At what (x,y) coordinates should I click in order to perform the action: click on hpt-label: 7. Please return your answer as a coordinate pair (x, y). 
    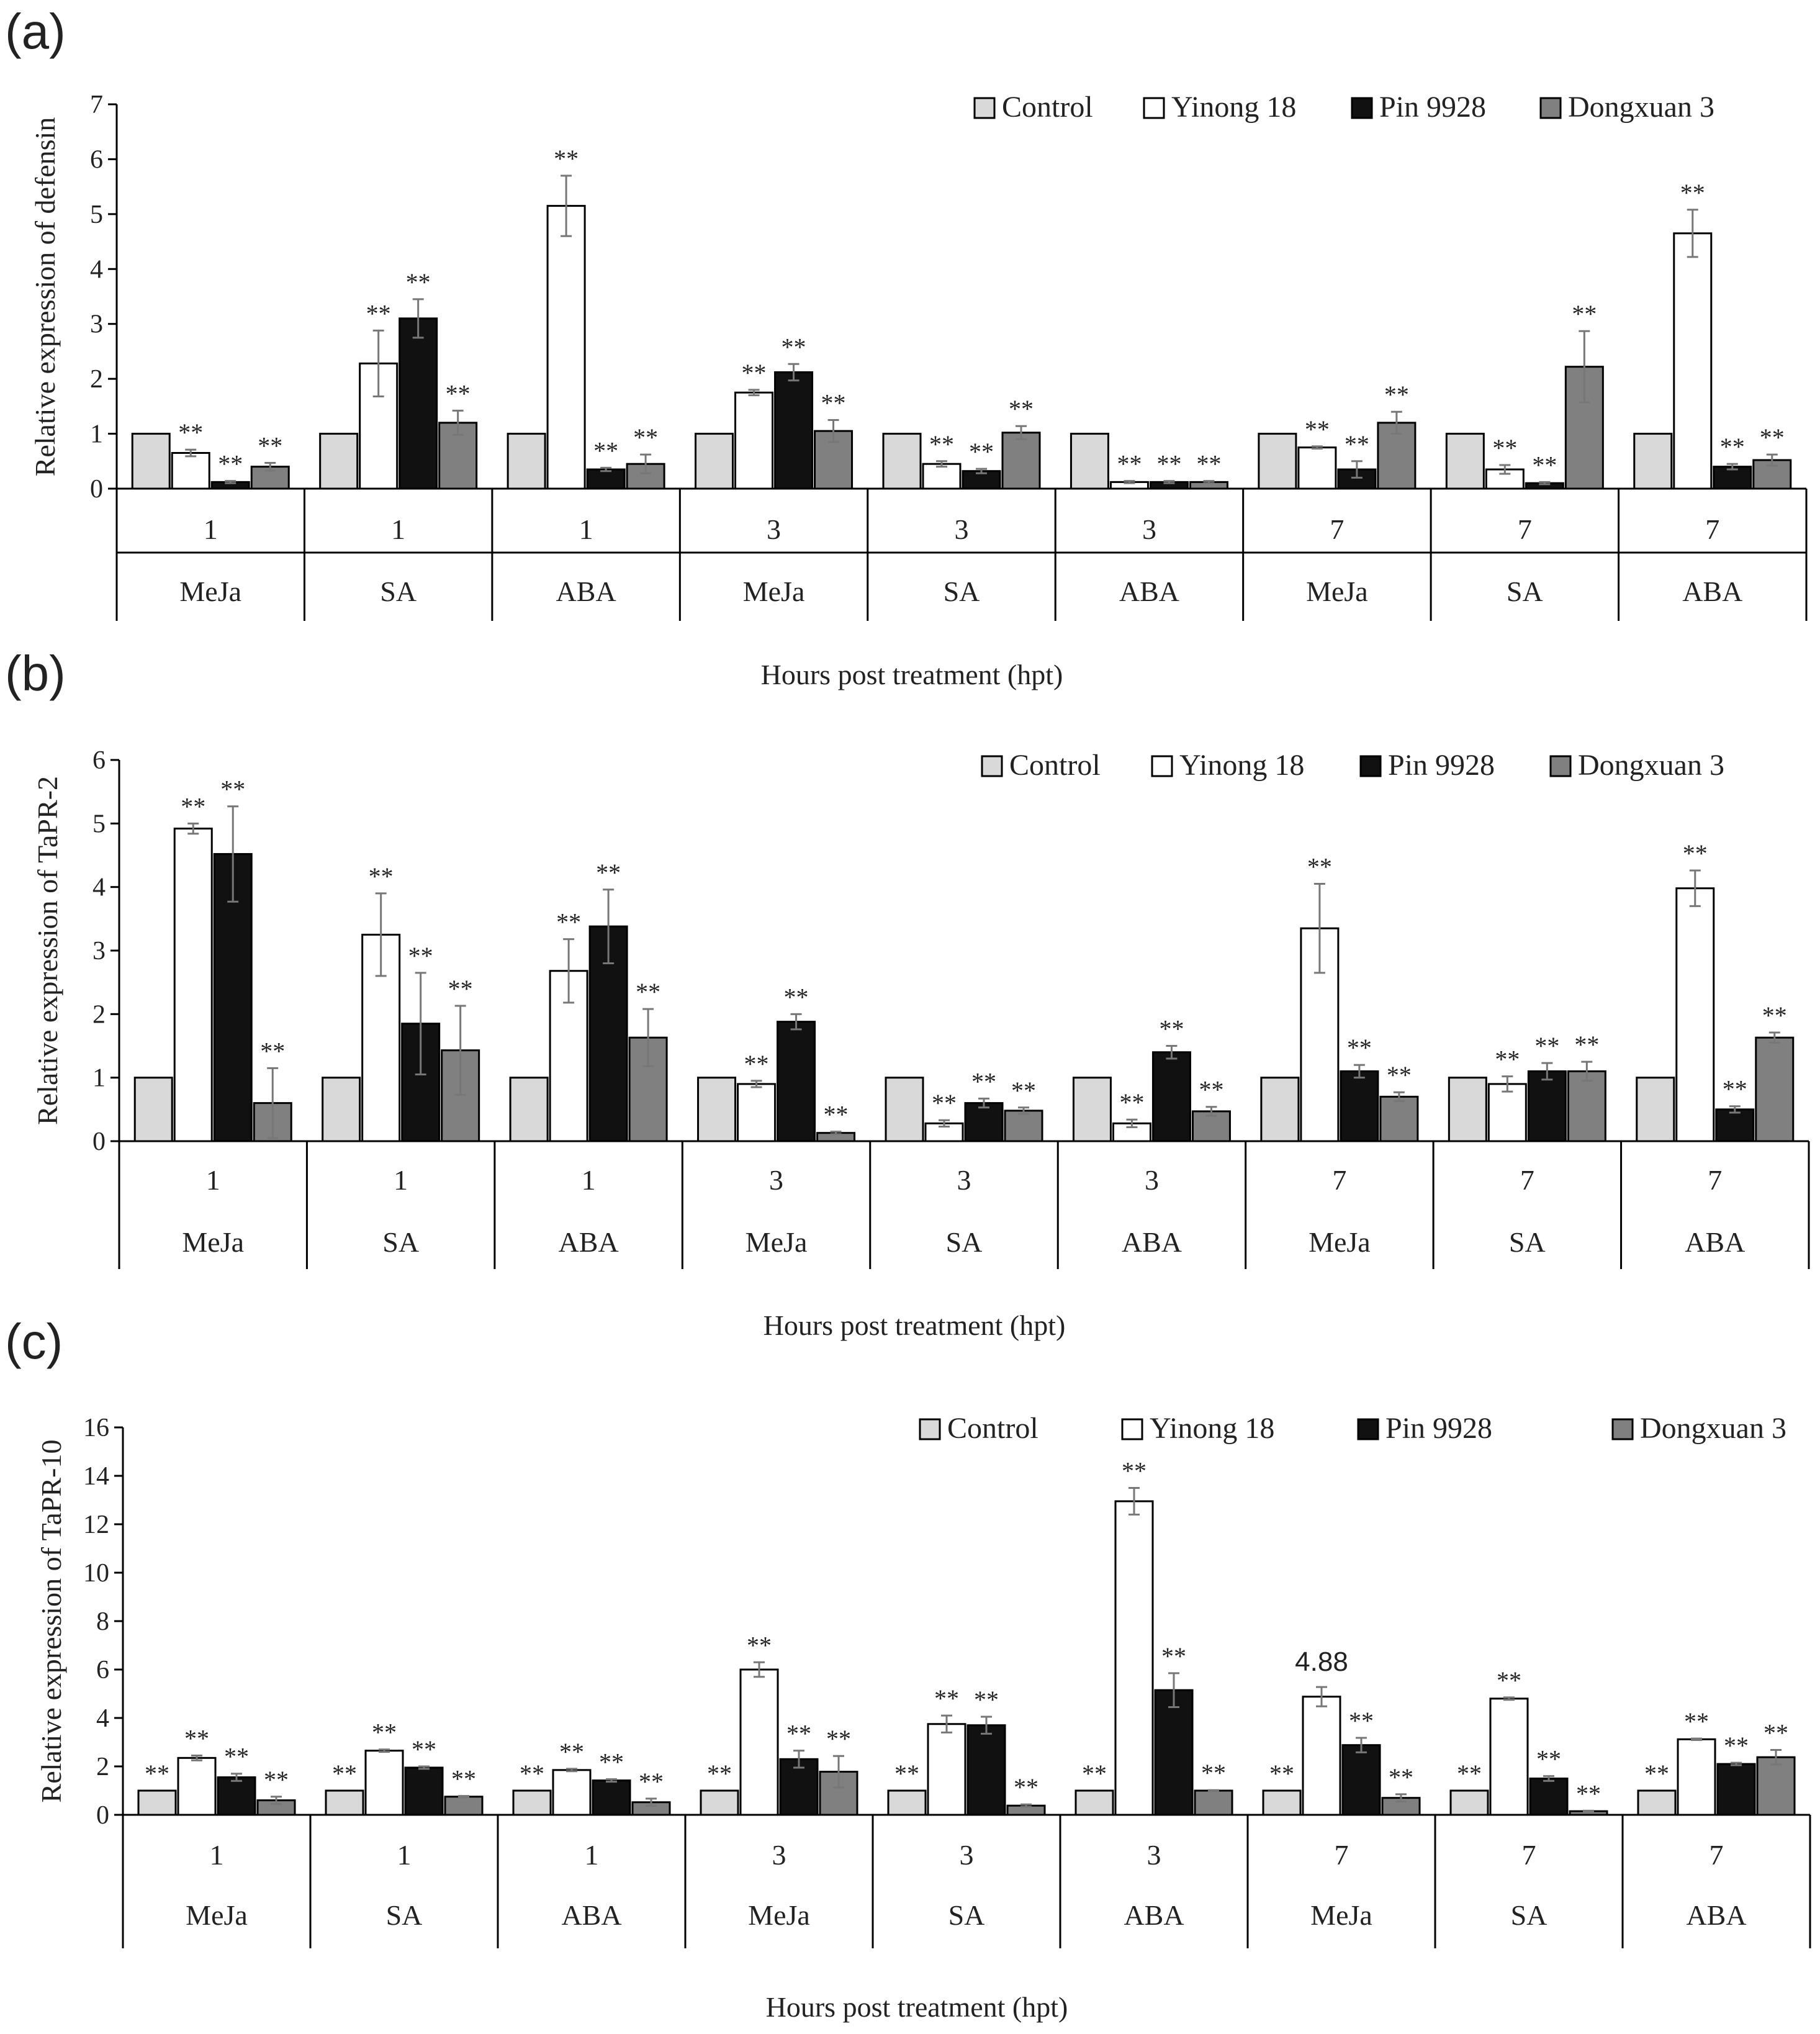
    Looking at the image, I should click on (1337, 529).